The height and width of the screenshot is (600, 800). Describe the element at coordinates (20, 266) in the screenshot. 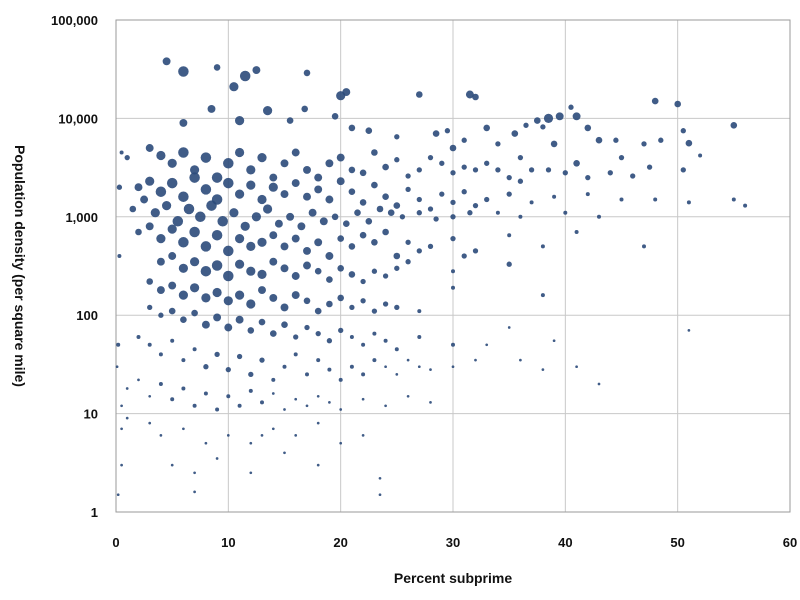

I see `y-axis-title: Population density (per square mile)` at that location.